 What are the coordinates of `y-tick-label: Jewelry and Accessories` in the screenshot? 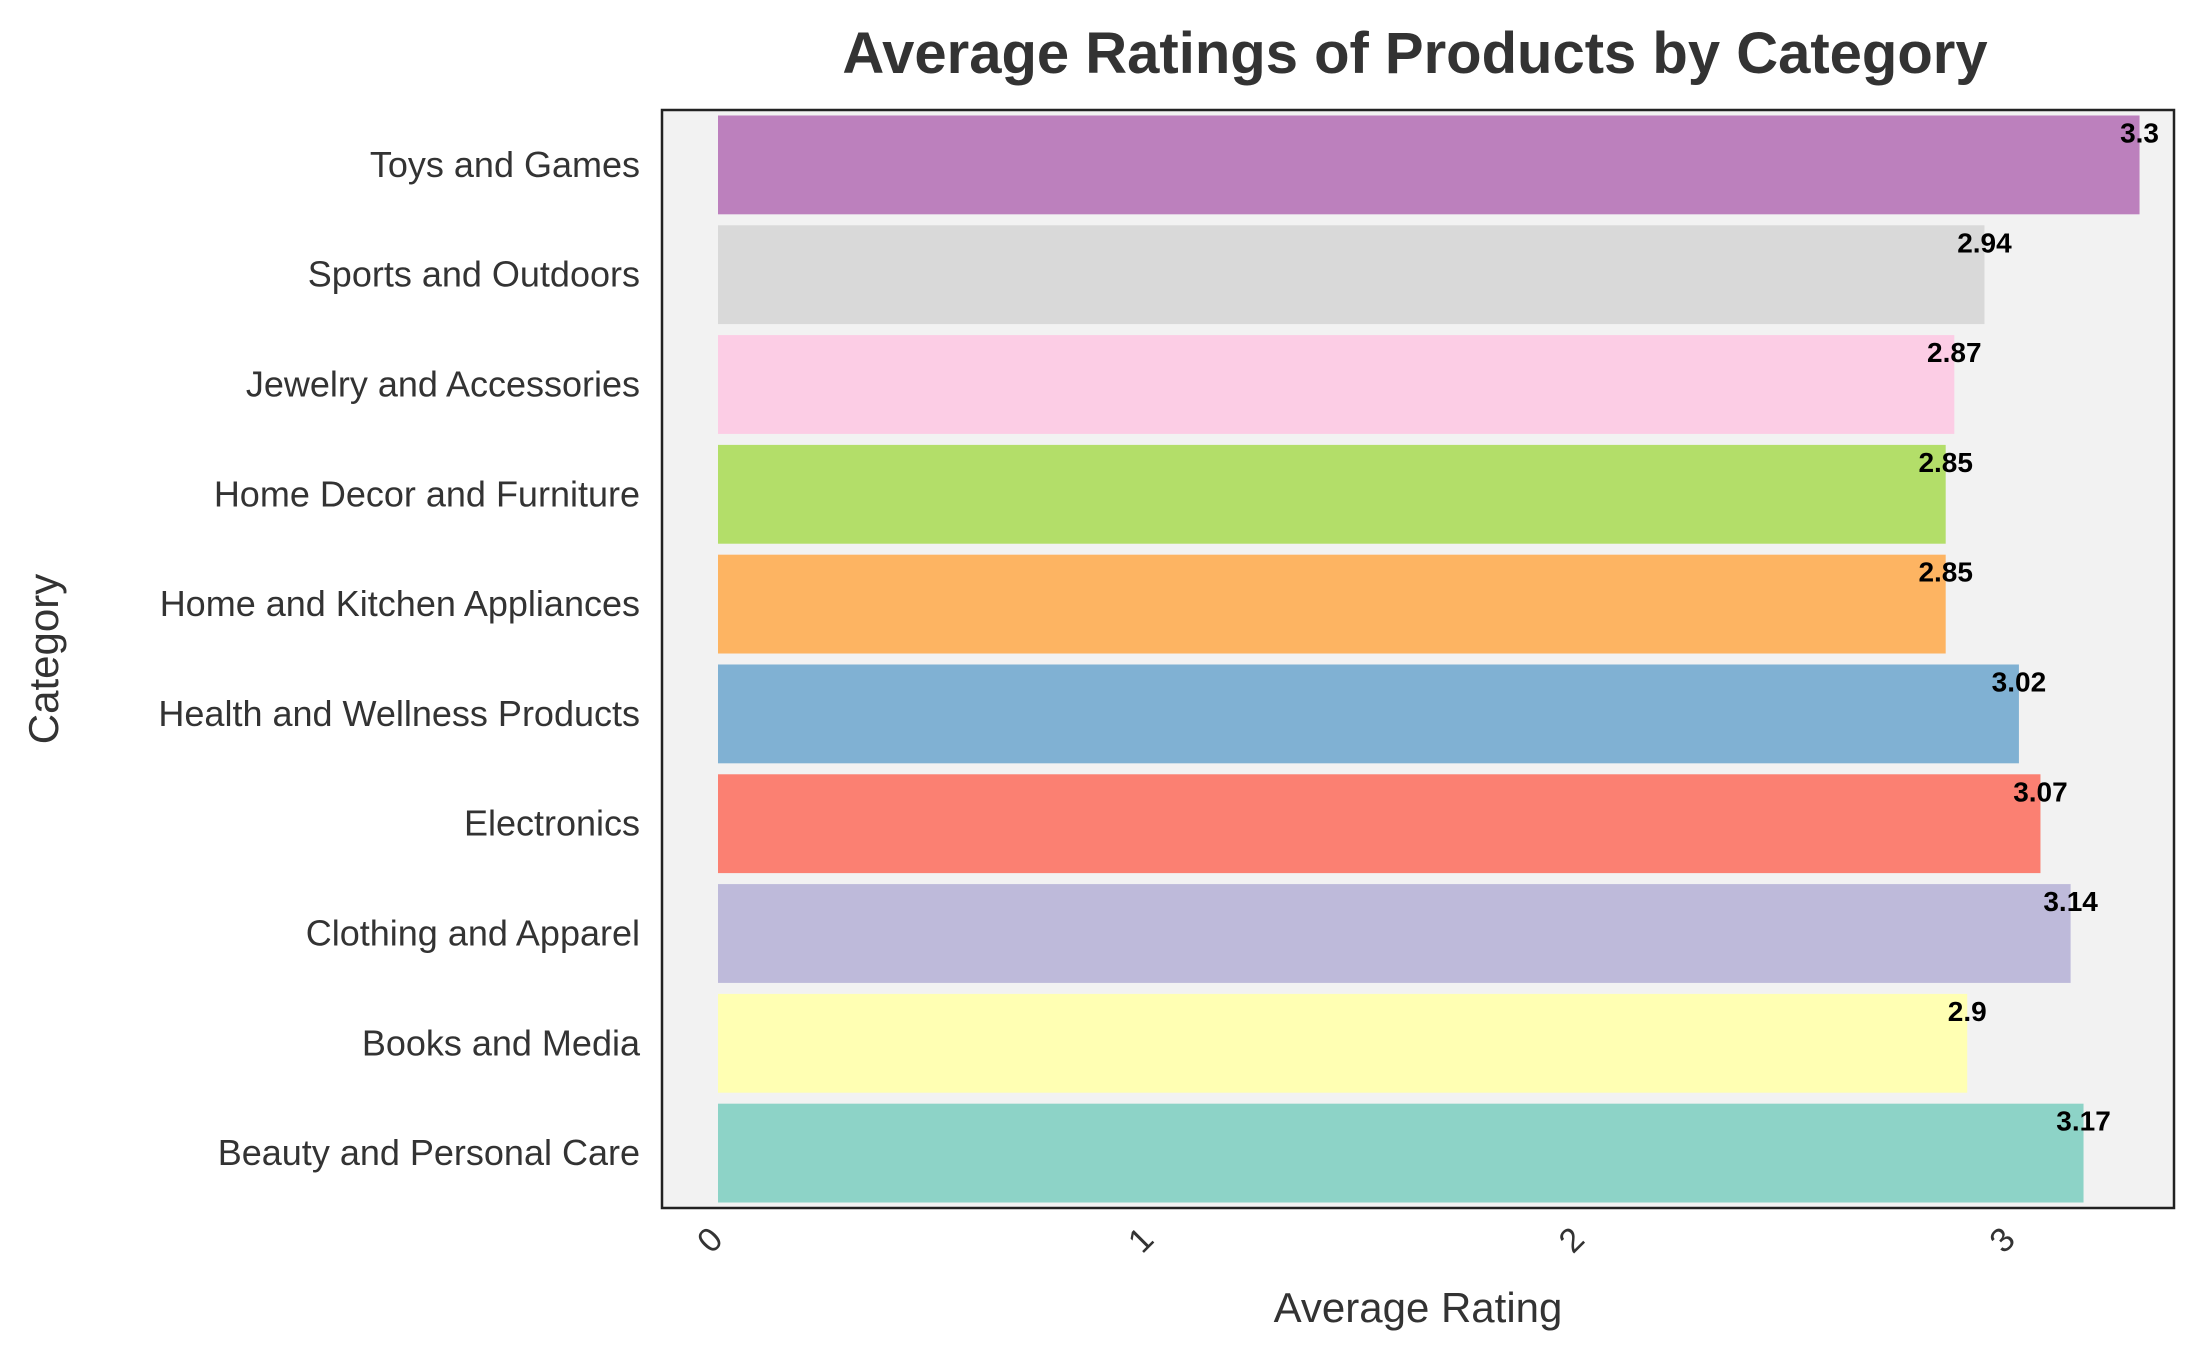 It's located at (443, 384).